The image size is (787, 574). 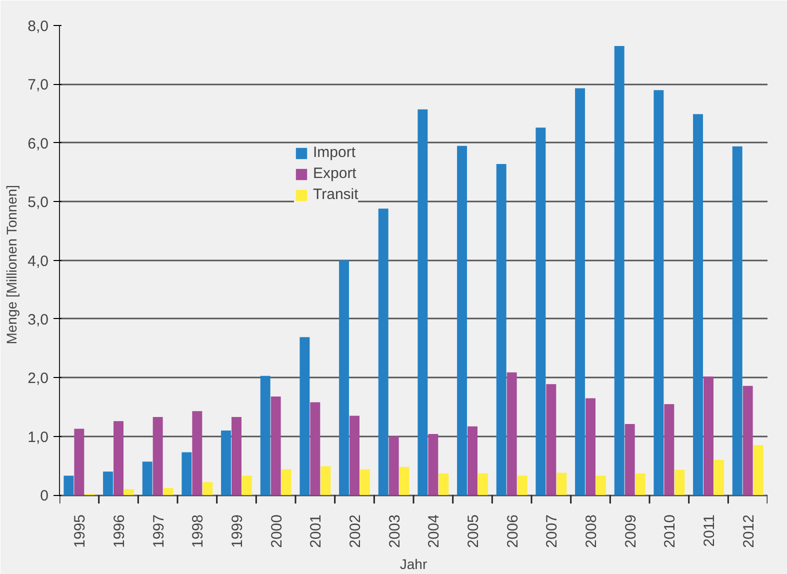 What do you see at coordinates (749, 531) in the screenshot?
I see `x-tick-label: 2012` at bounding box center [749, 531].